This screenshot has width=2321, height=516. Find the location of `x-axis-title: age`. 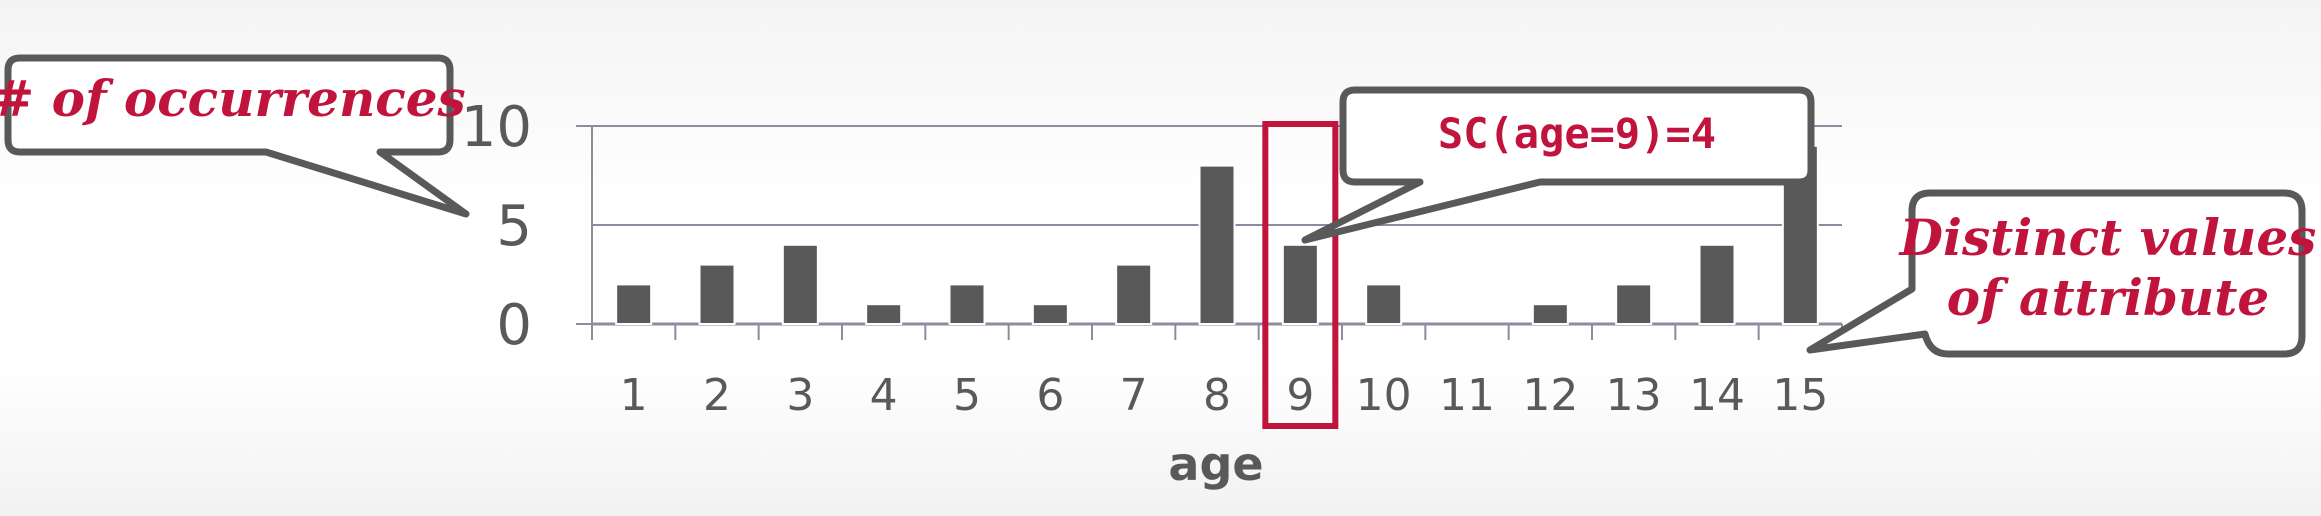

x-axis-title: age is located at coordinates (1215, 464).